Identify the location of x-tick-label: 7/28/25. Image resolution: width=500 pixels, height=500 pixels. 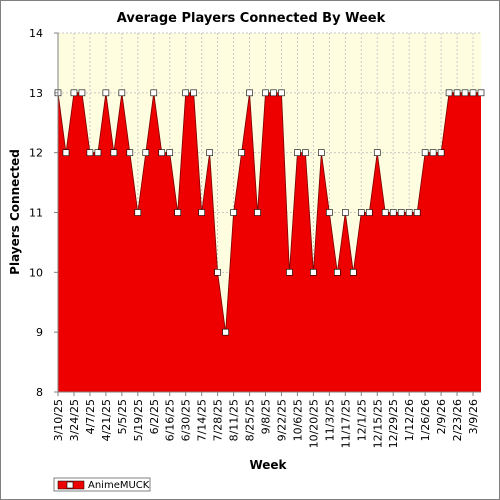
(218, 420).